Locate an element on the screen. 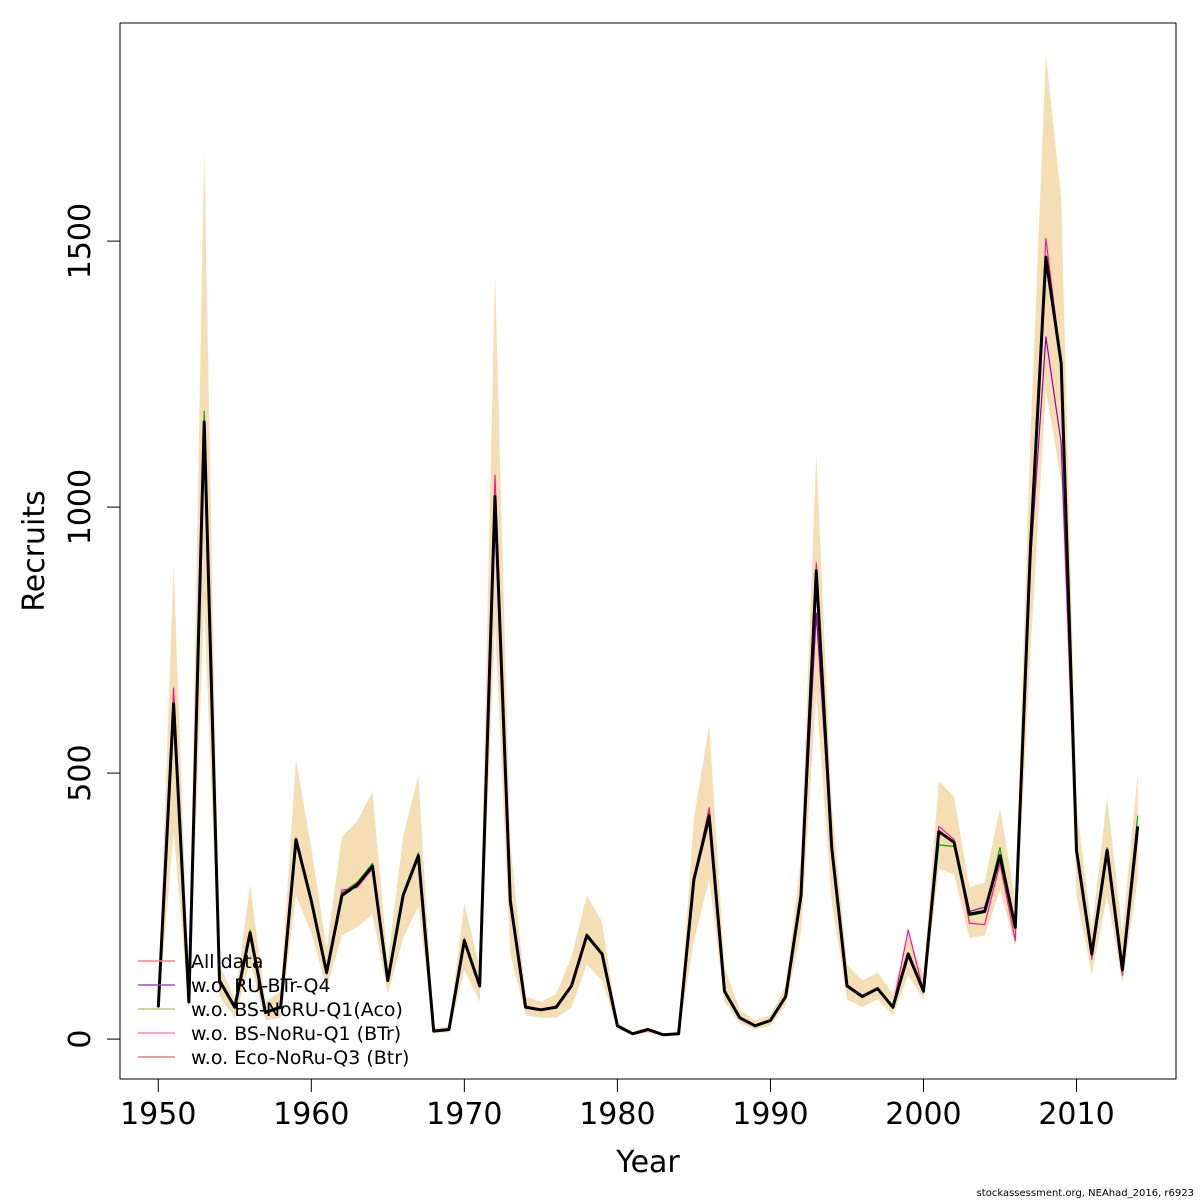 The image size is (1200, 1200). legend-label-5: w.o. Eco-NoRu-Q3 (Btr) is located at coordinates (300, 1058).